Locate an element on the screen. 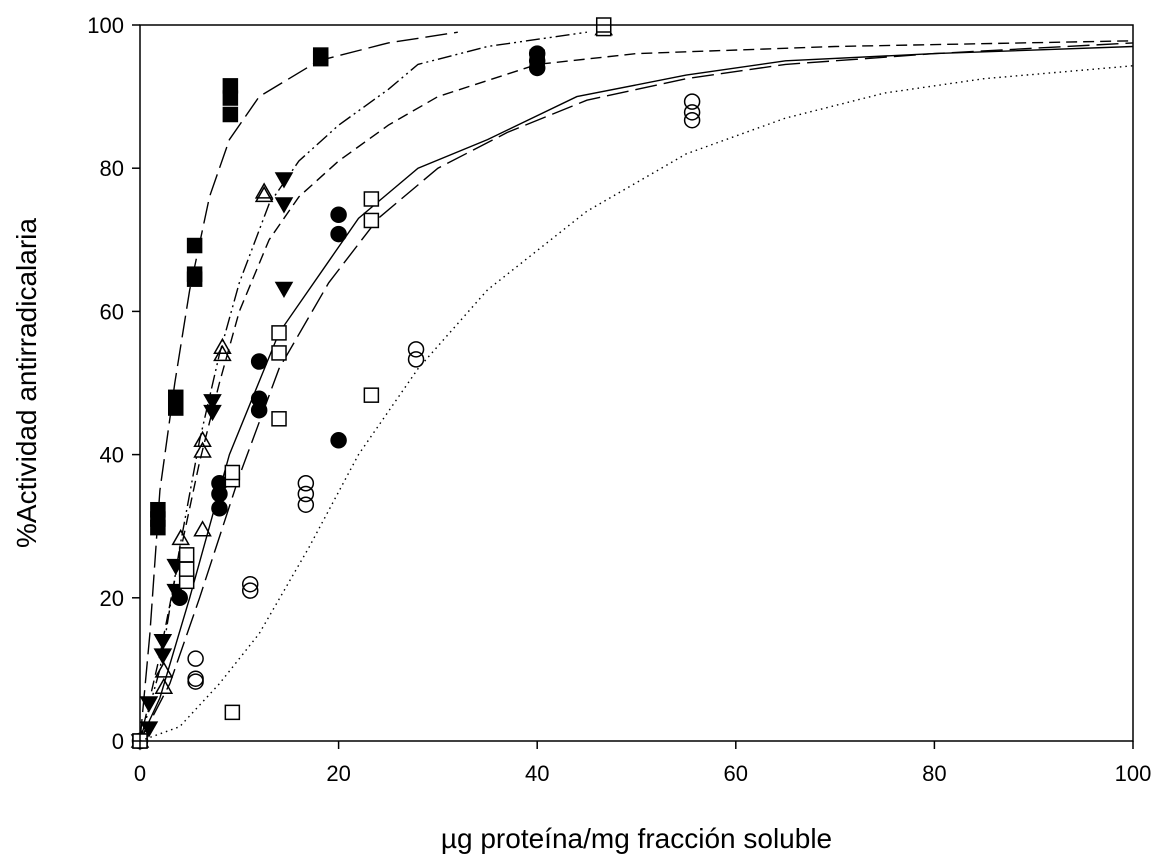  x-tick-label: 80 is located at coordinates (934, 773).